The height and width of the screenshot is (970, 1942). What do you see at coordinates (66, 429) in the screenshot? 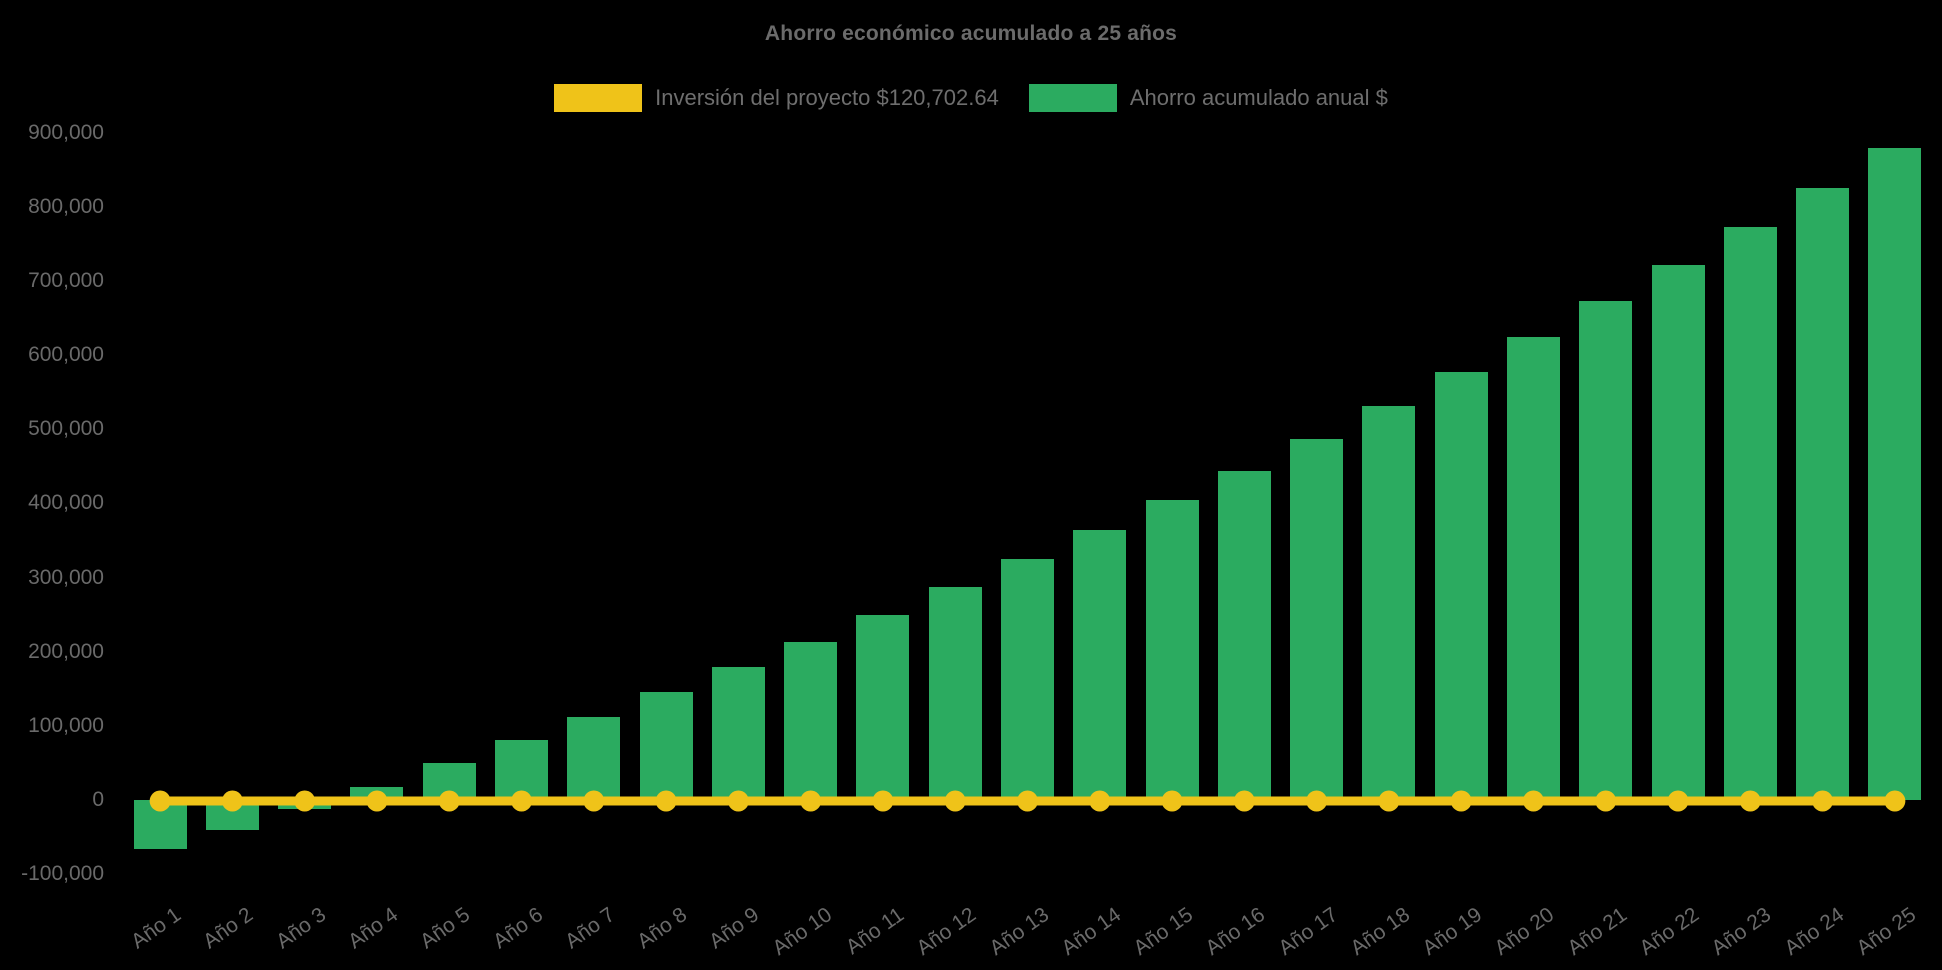
I see `y-tick-label: 500,000` at bounding box center [66, 429].